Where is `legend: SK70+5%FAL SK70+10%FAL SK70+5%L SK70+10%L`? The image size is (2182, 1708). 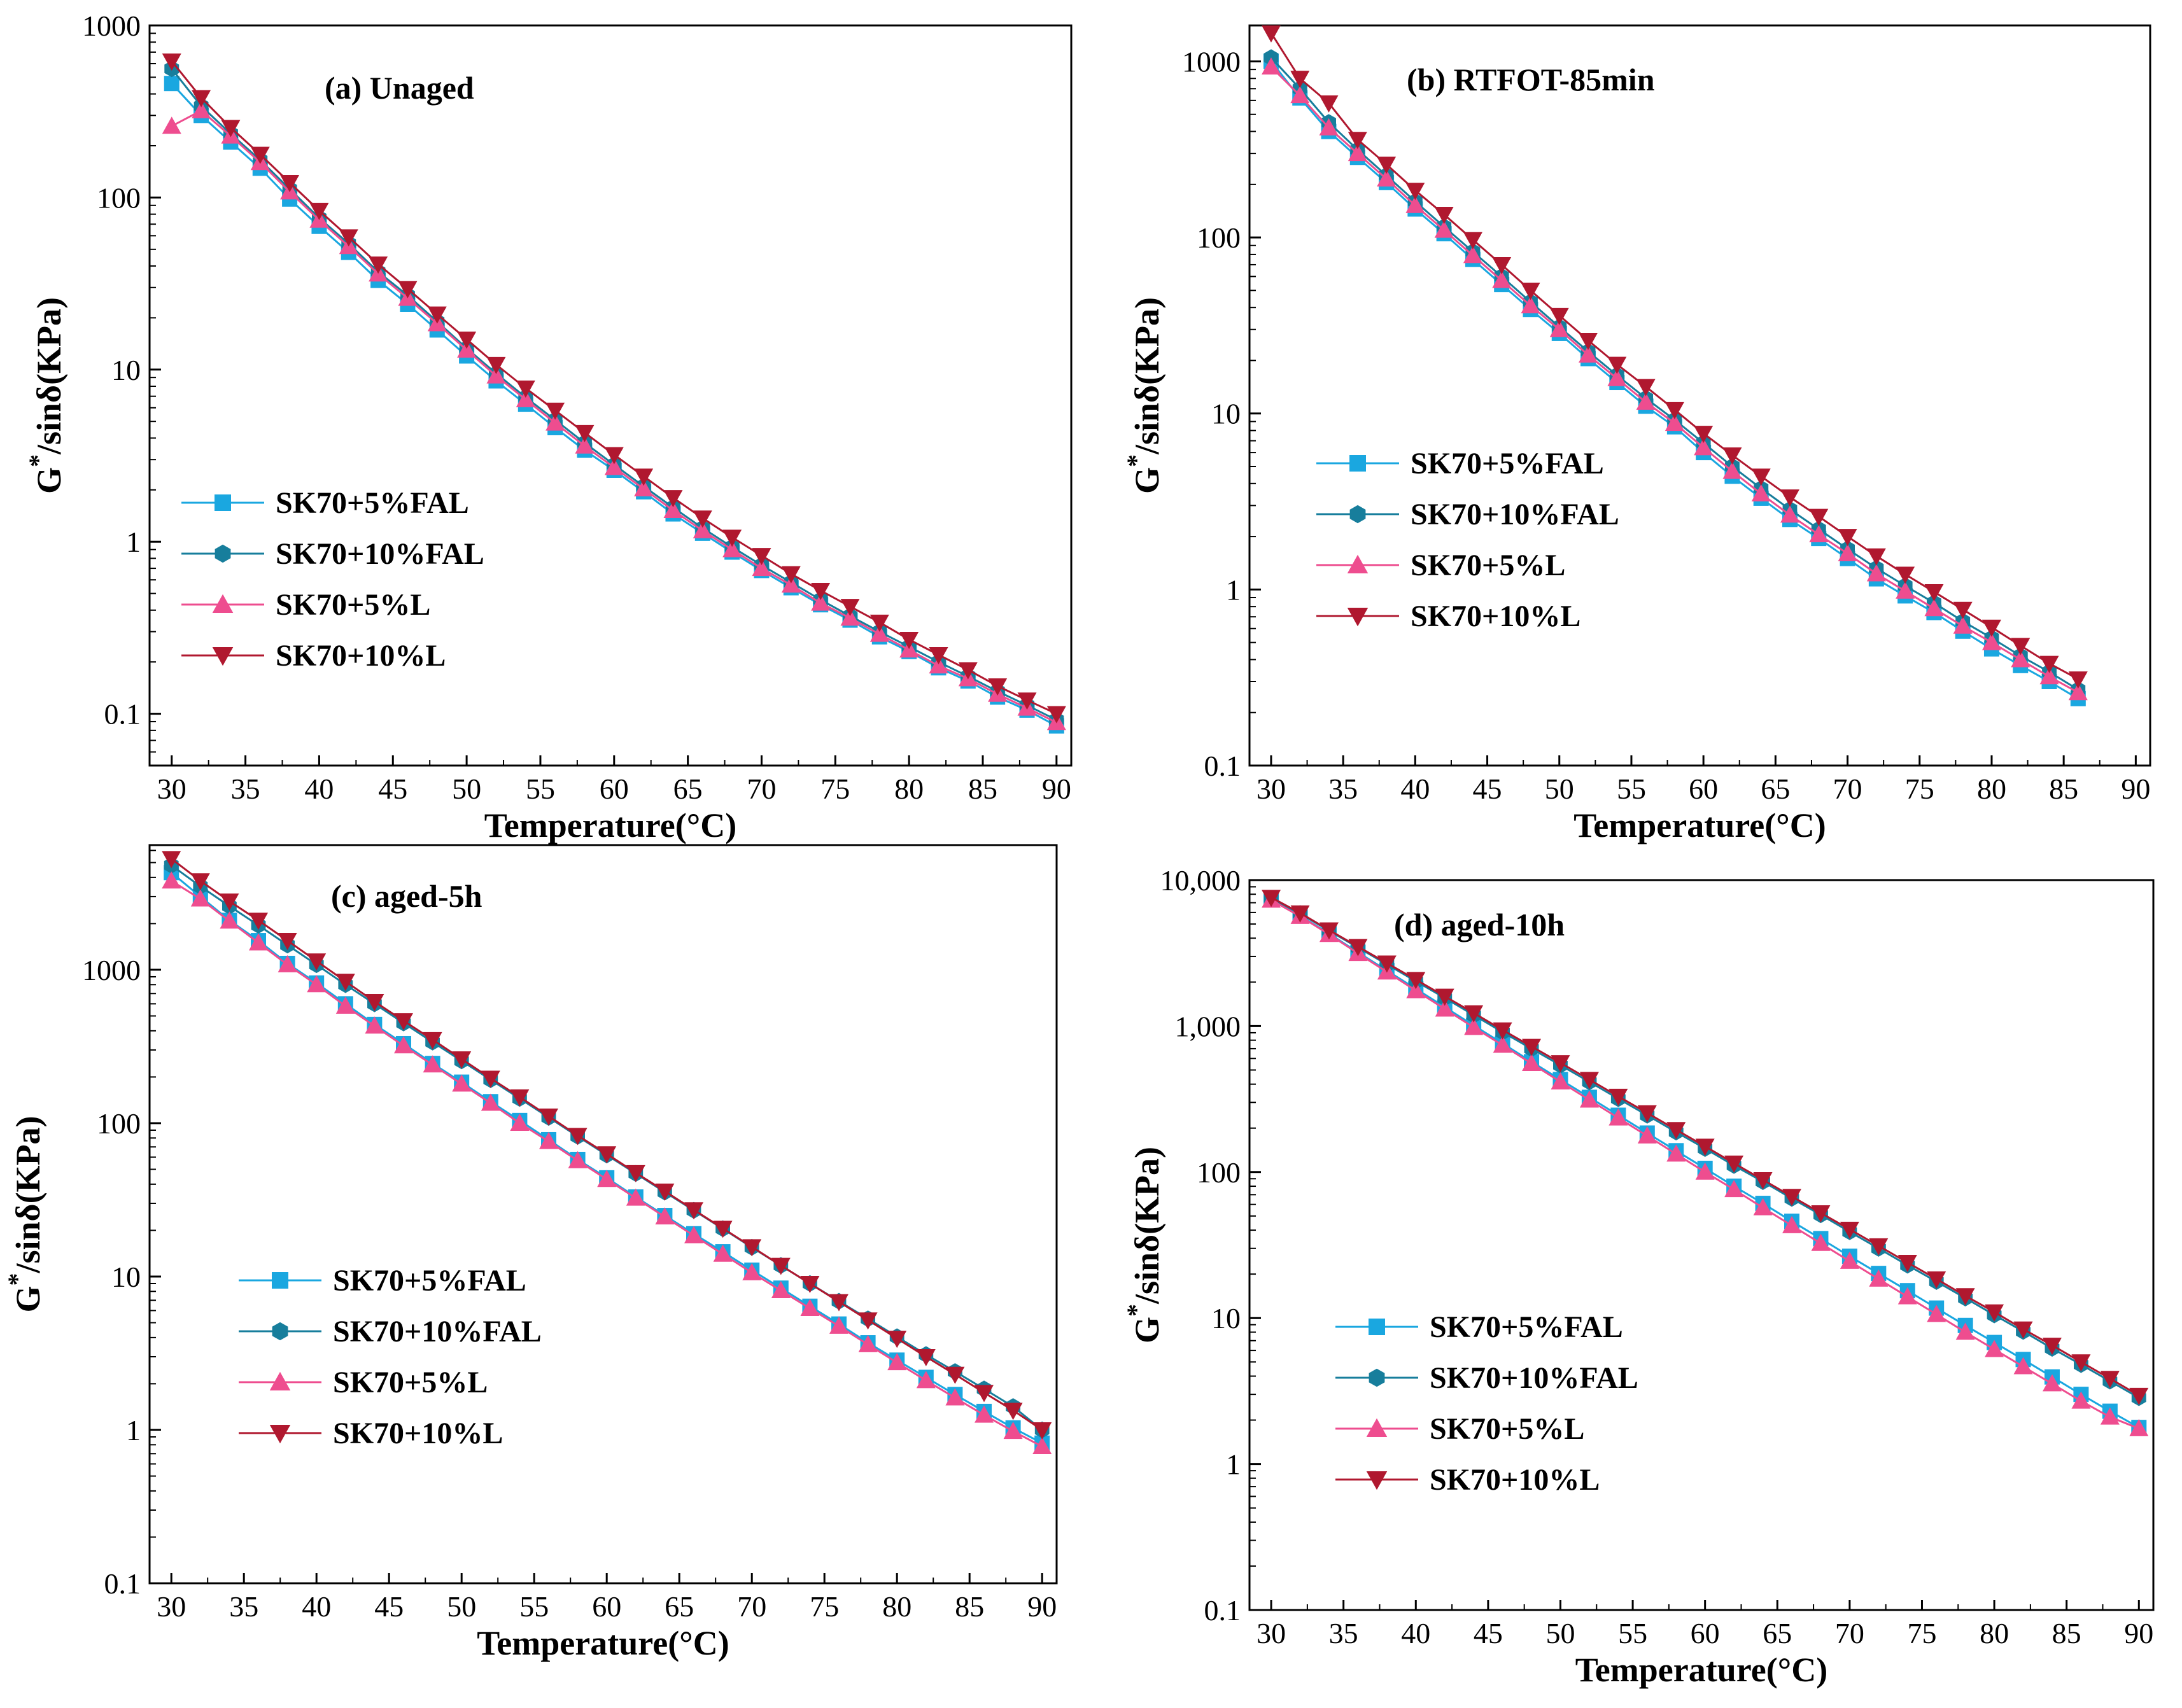 legend: SK70+5%FAL SK70+10%FAL SK70+5%L SK70+10%L is located at coordinates (391, 1357).